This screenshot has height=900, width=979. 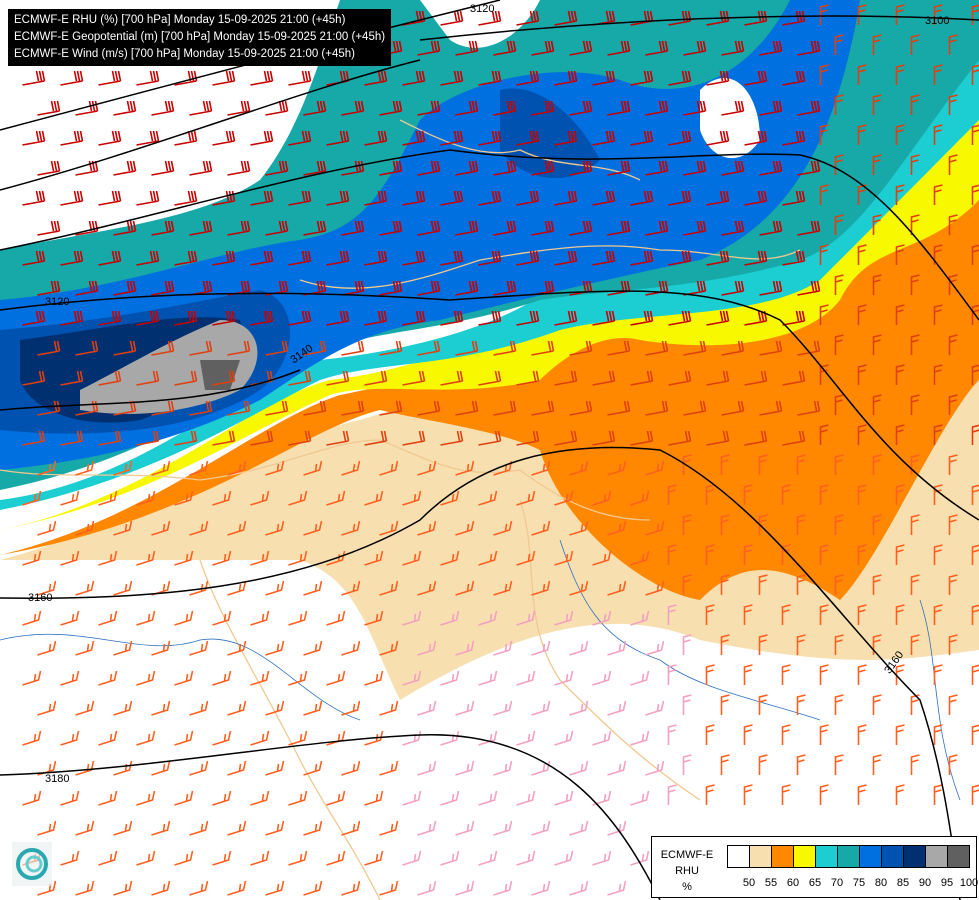 What do you see at coordinates (482, 9) in the screenshot?
I see `contour-label: 3120` at bounding box center [482, 9].